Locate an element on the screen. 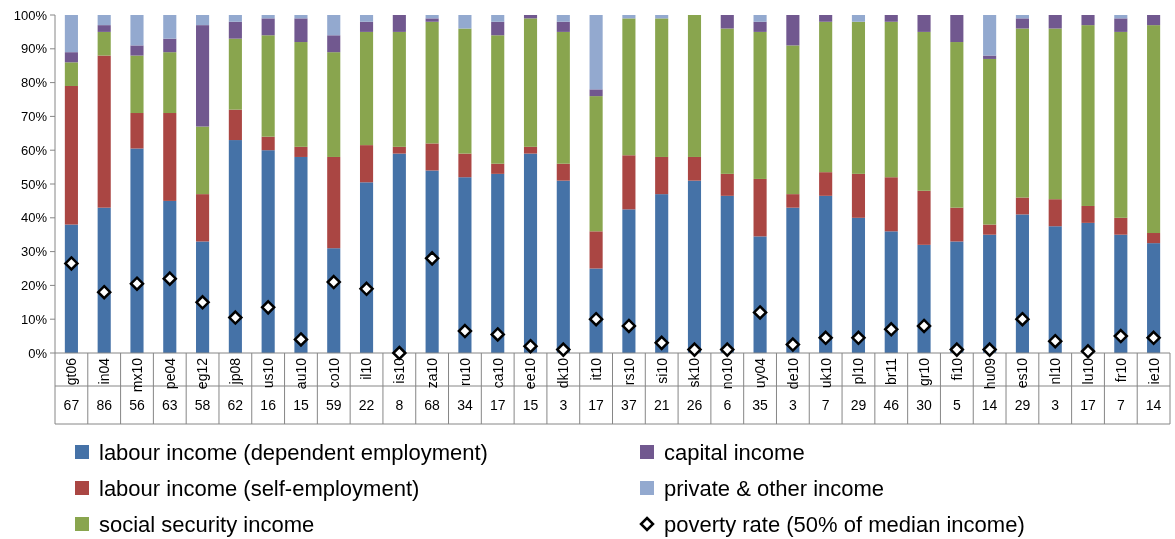 Image resolution: width=1175 pixels, height=539 pixels. x-tick-label: gt06 is located at coordinates (71, 371).